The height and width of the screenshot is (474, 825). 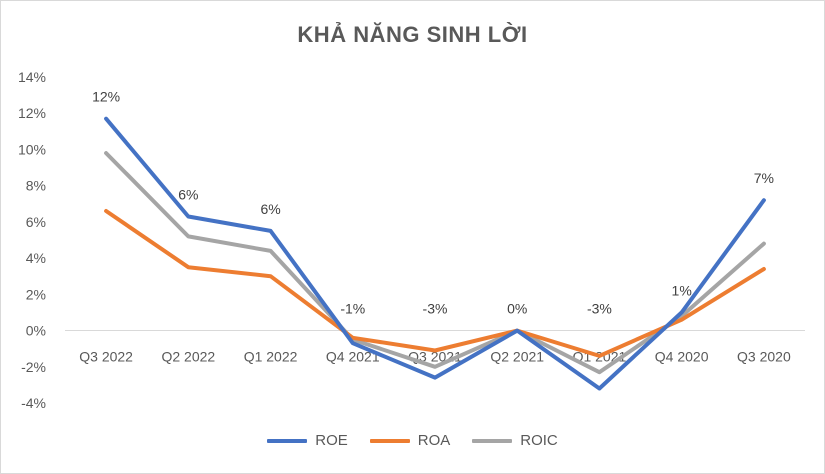 What do you see at coordinates (33, 367) in the screenshot?
I see `y-tick-label: -2%` at bounding box center [33, 367].